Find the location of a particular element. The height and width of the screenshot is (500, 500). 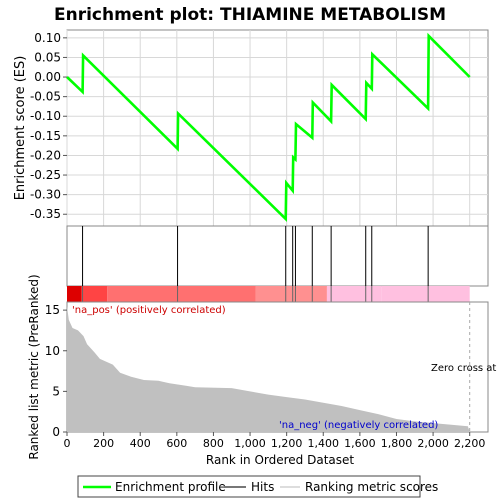

es-y-tick-label: -0.15 is located at coordinates (45, 136).